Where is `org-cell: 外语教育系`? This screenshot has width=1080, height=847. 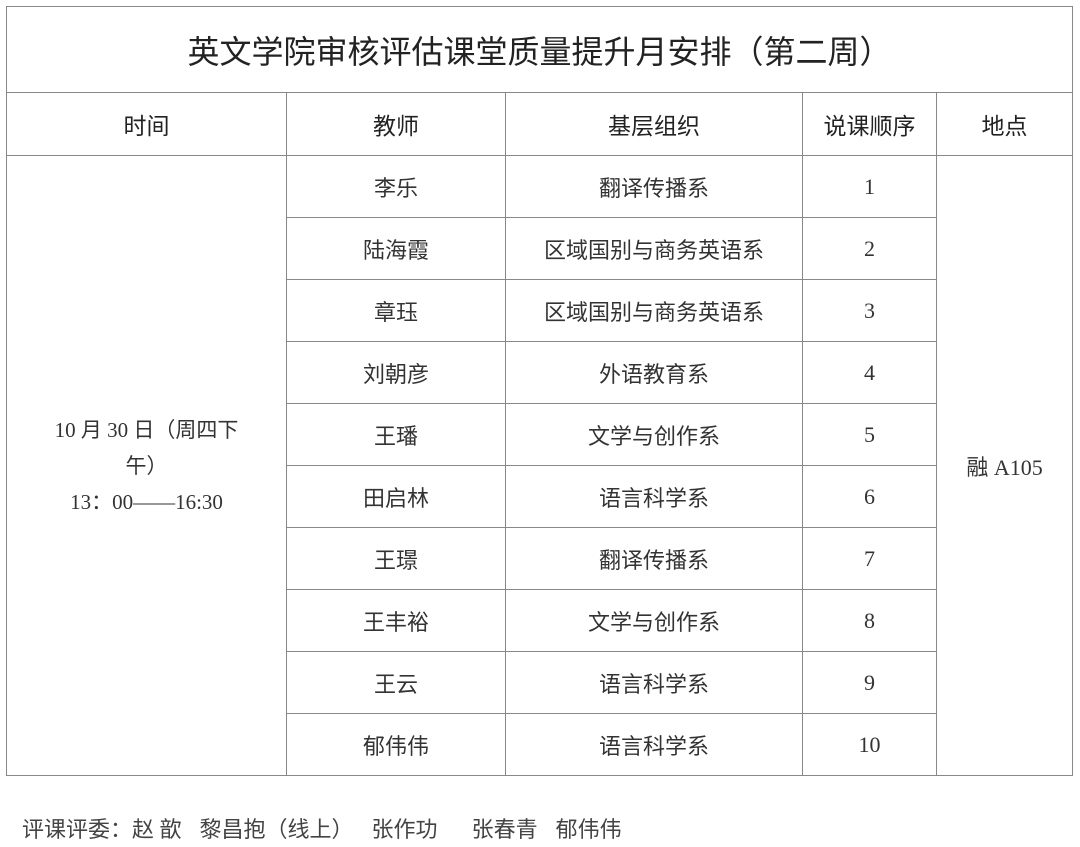
org-cell: 外语教育系 is located at coordinates (654, 372).